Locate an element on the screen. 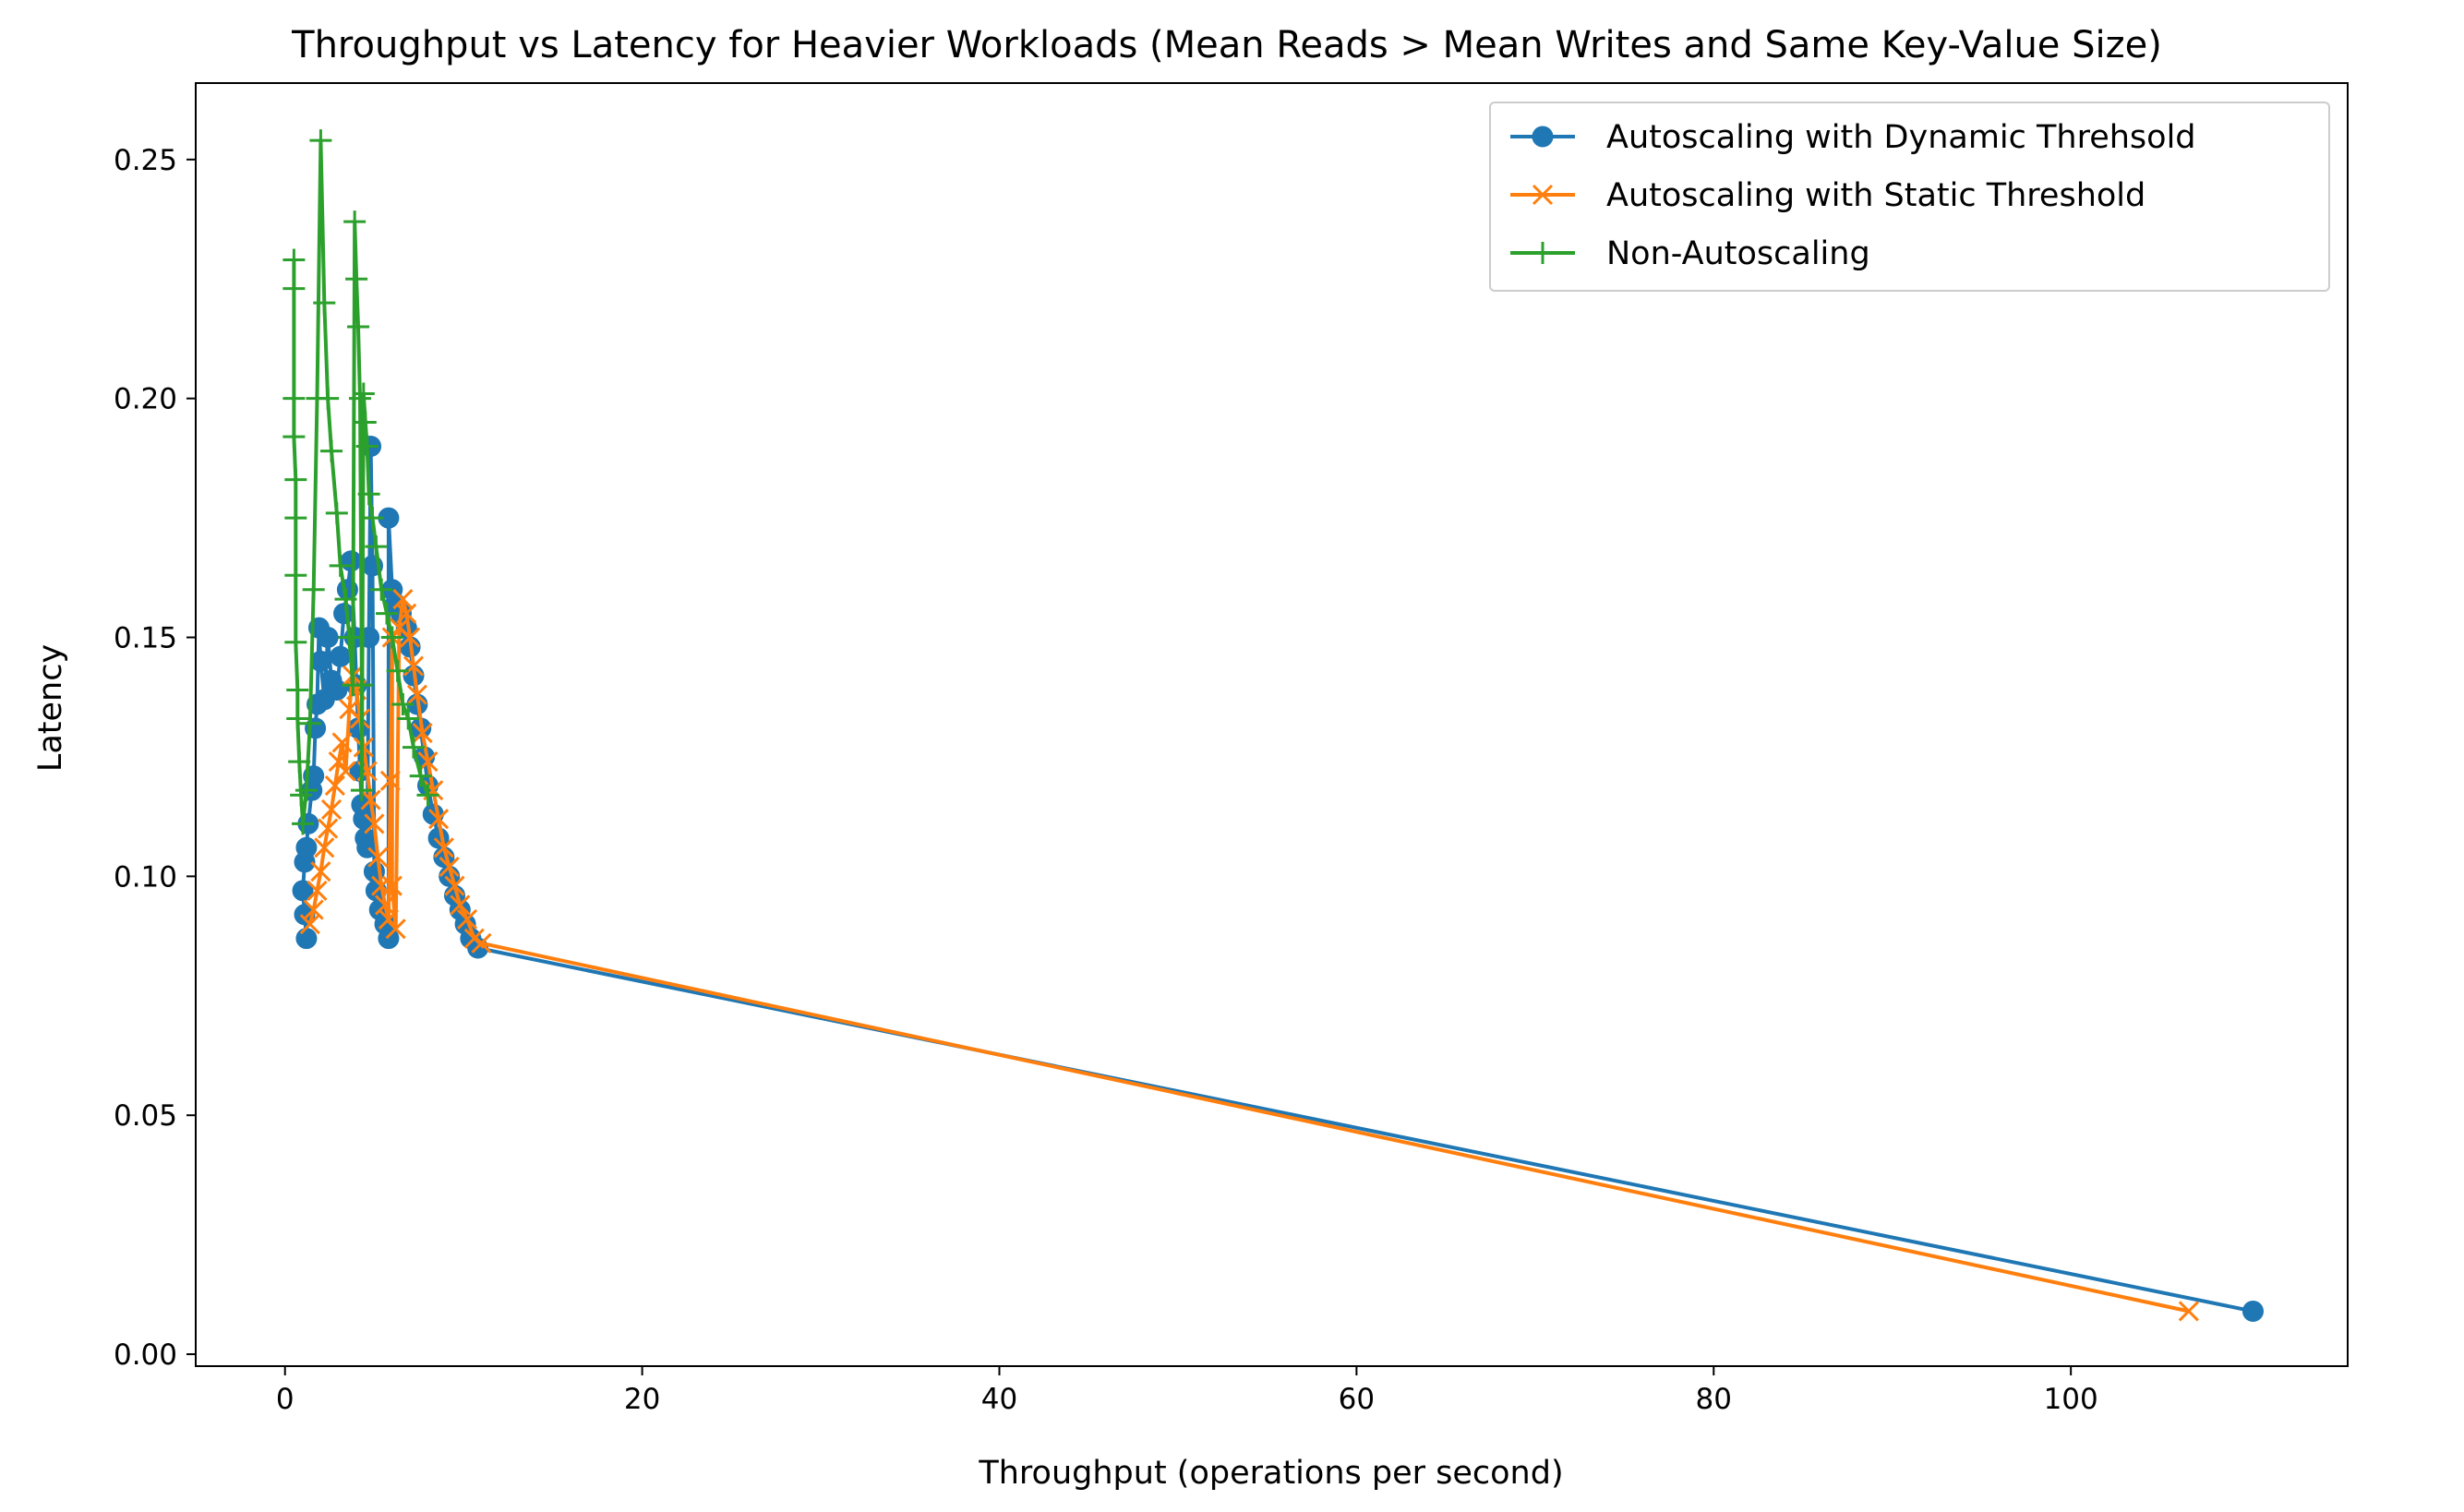 This screenshot has height=1512, width=2464. x-tick-label: 80 is located at coordinates (1714, 1399).